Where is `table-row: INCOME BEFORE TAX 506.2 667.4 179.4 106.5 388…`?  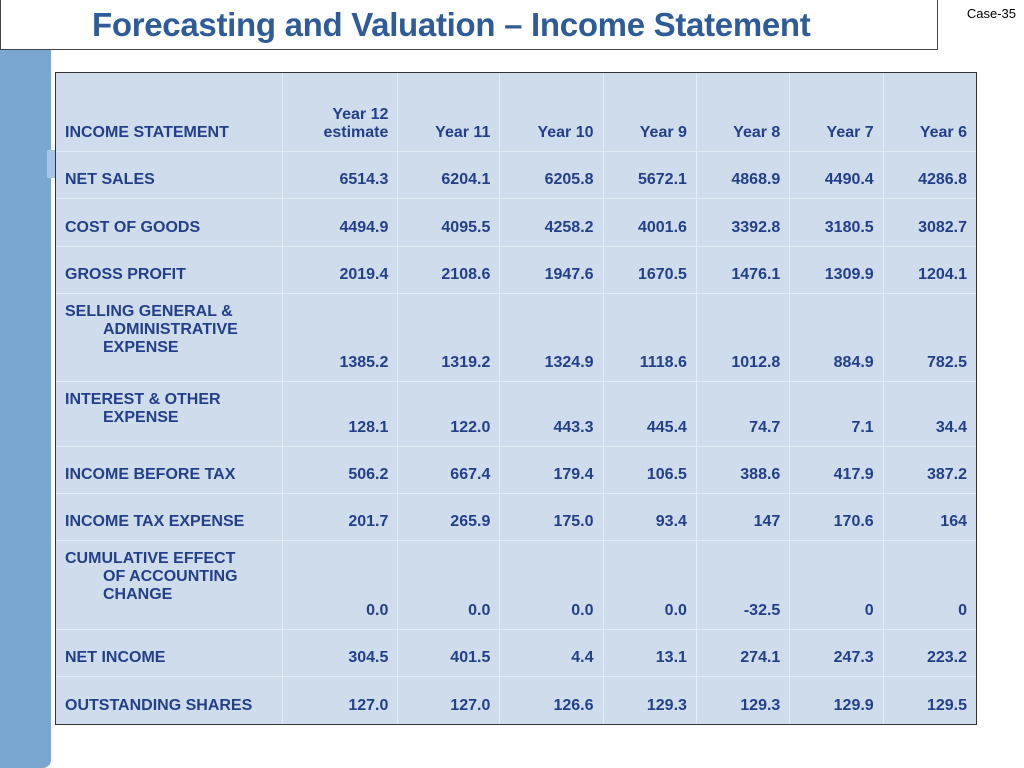 table-row: INCOME BEFORE TAX 506.2 667.4 179.4 106.5 388… is located at coordinates (516, 470).